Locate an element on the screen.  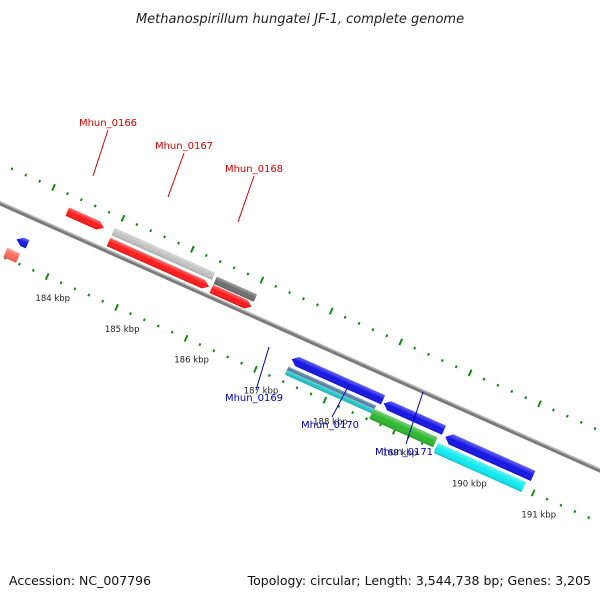
gene-label: Mhun_0168 is located at coordinates (254, 169).